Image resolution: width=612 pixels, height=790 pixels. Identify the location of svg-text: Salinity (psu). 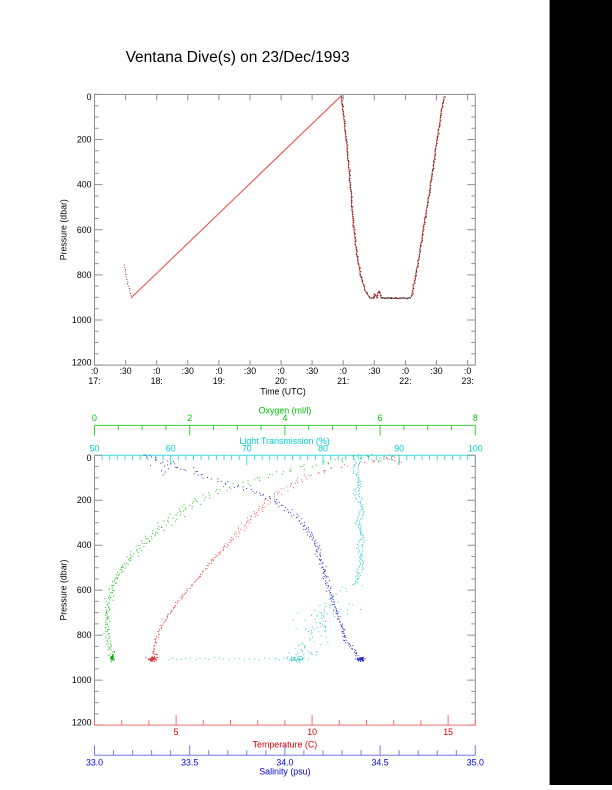
(284, 772).